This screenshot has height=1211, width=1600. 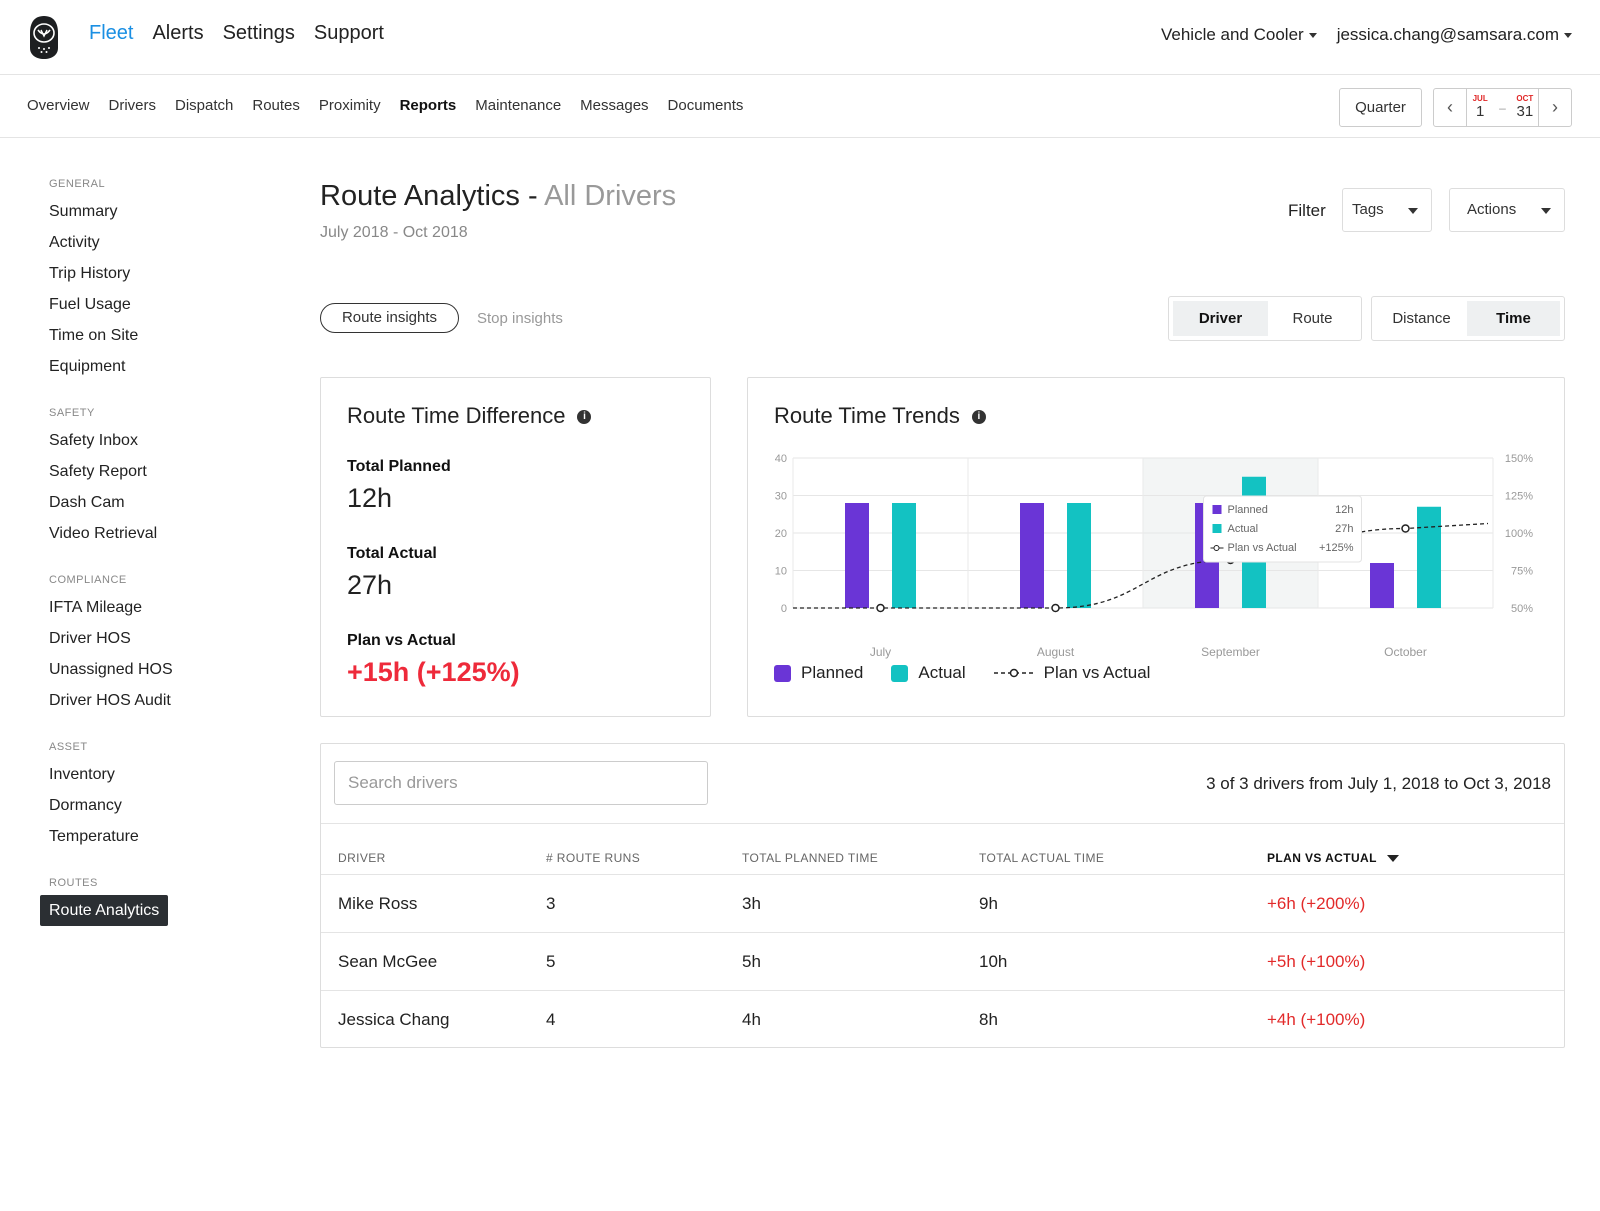 I want to click on sidebar-item-dash-cam: Dash Cam, so click(x=87, y=502).